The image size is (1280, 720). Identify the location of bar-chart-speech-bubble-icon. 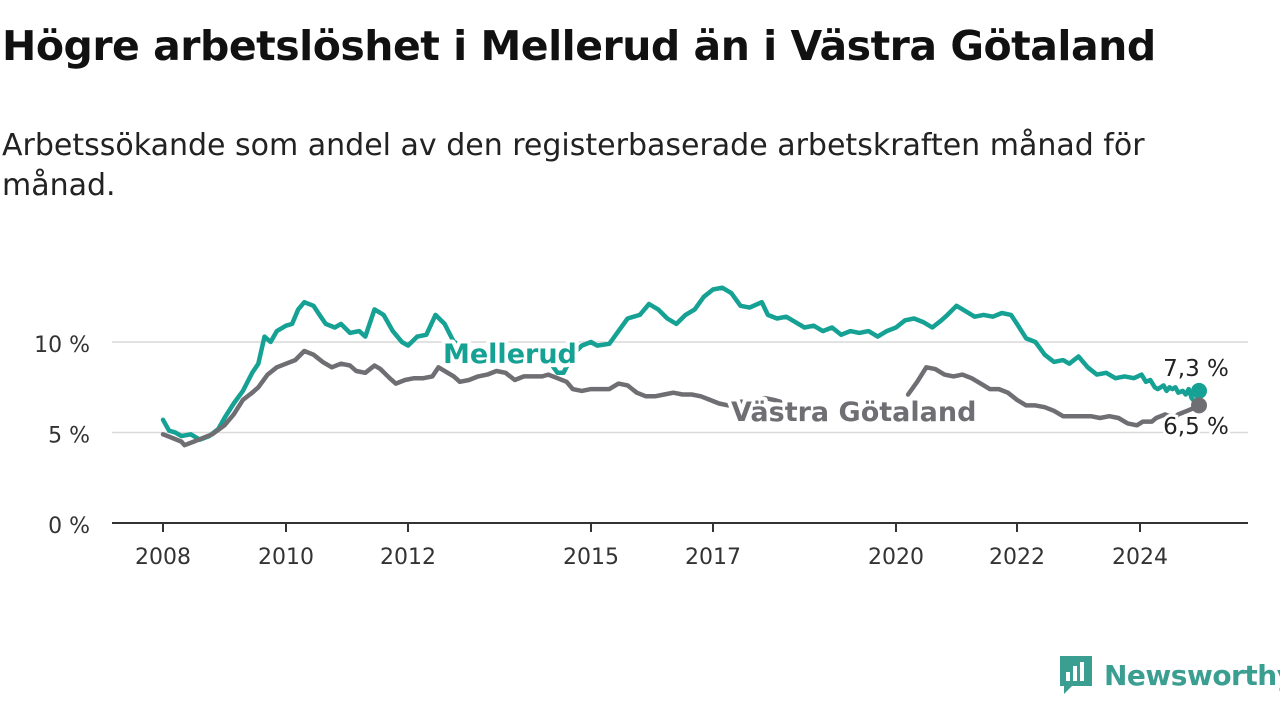
(1076, 675).